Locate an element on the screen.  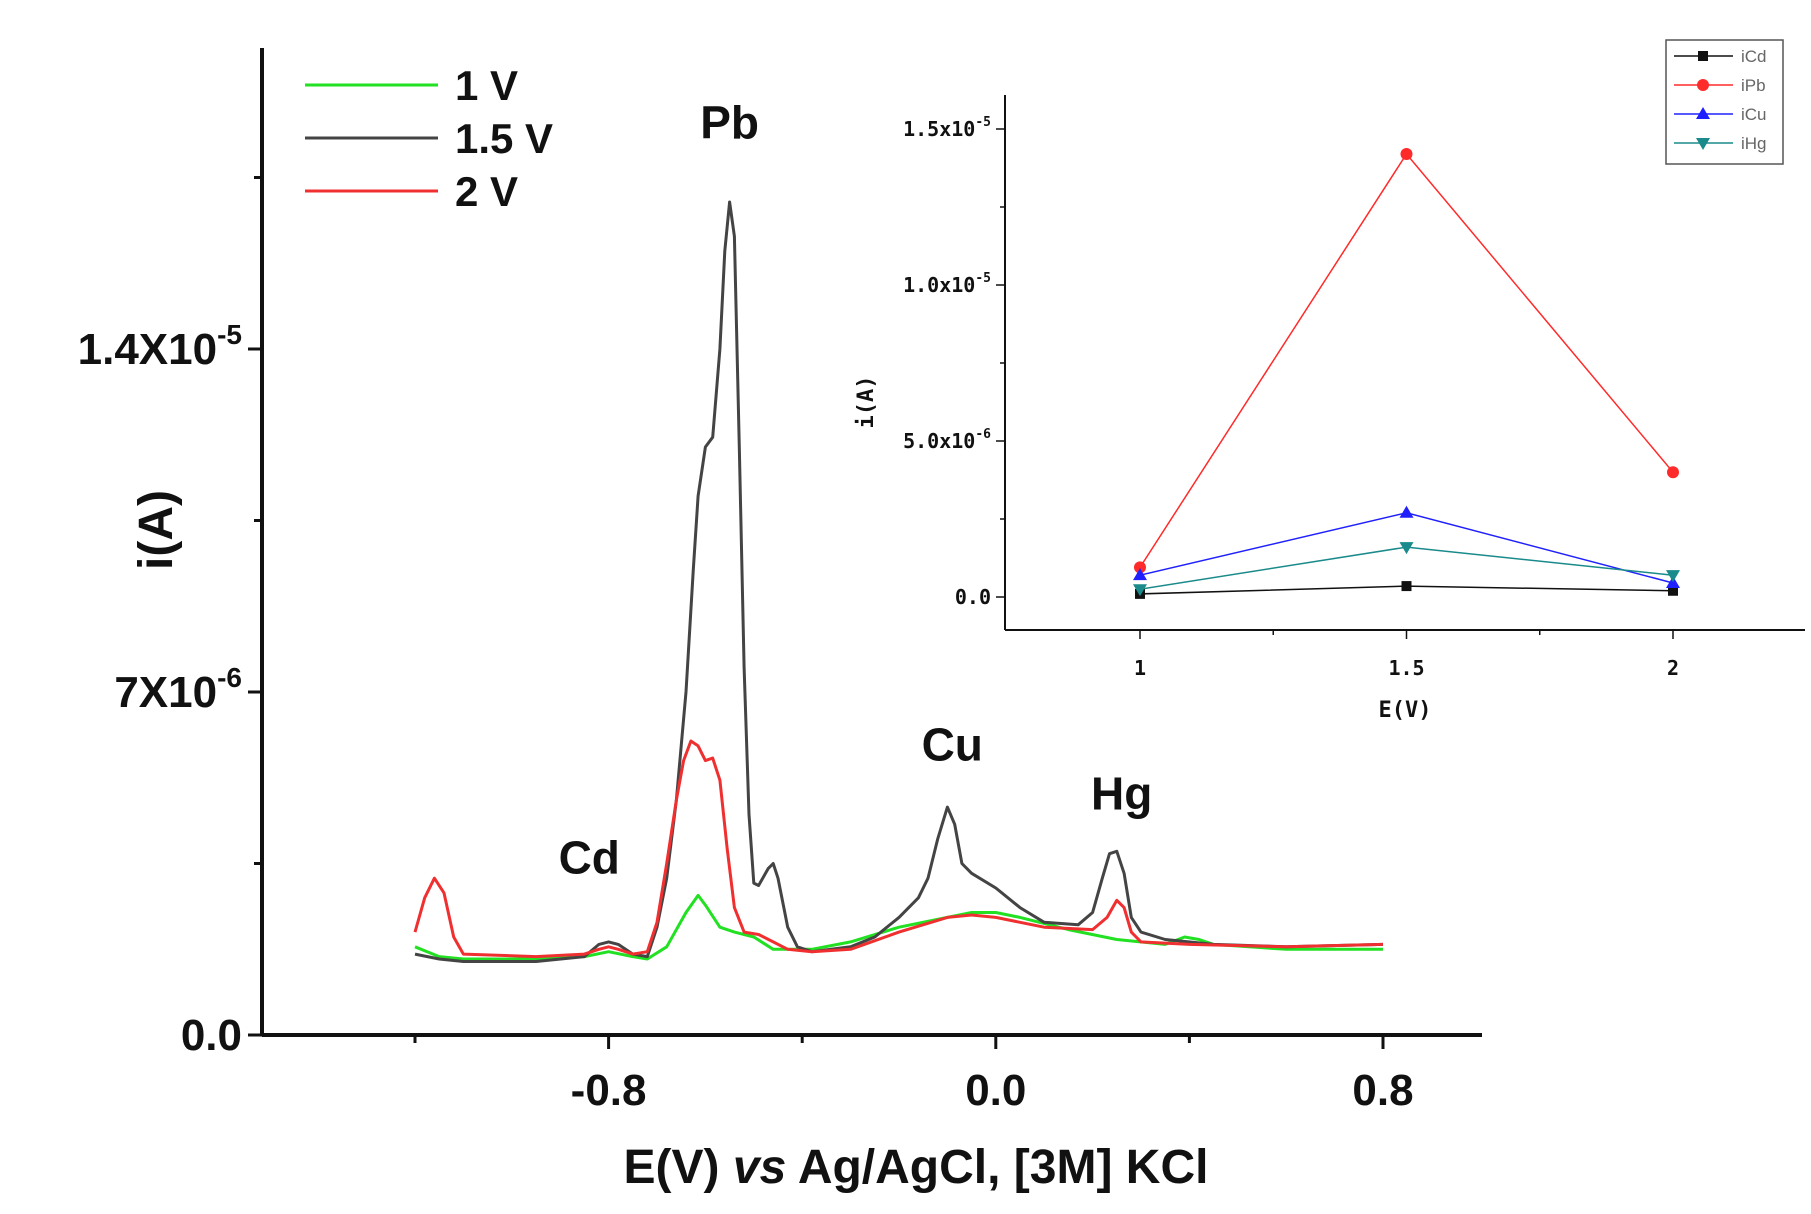
y-tick-label-base: 0.0 is located at coordinates (211, 1035).